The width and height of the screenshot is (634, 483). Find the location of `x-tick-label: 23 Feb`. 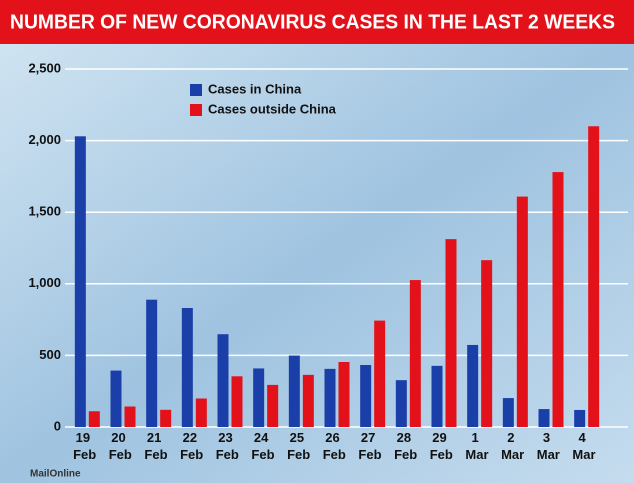

x-tick-label: 23 Feb is located at coordinates (225, 446).